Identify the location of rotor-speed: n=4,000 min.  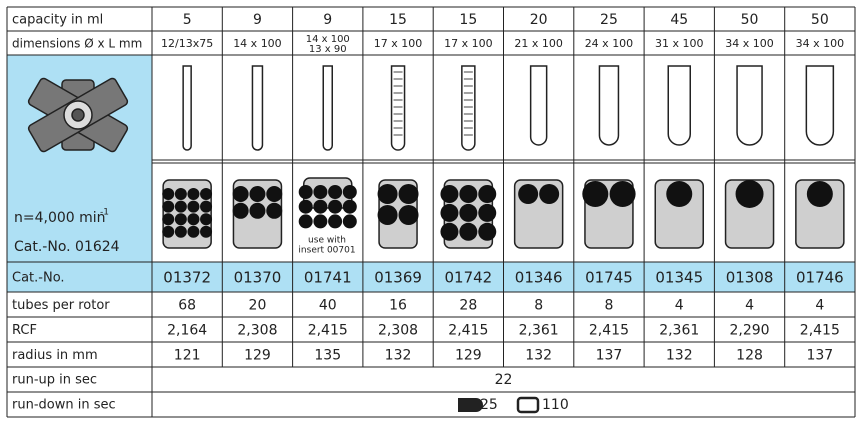
(60, 218).